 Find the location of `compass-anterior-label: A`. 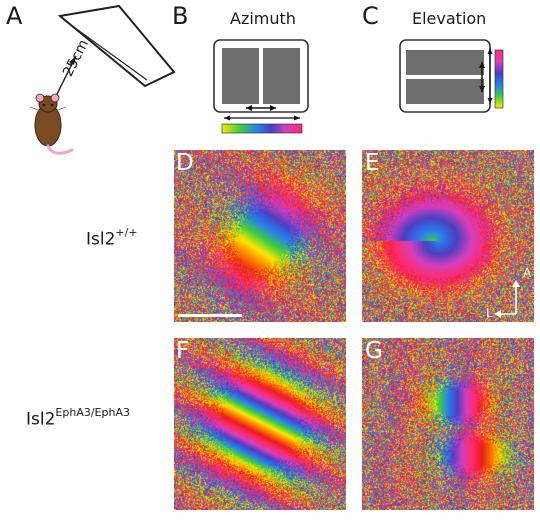

compass-anterior-label: A is located at coordinates (527, 273).